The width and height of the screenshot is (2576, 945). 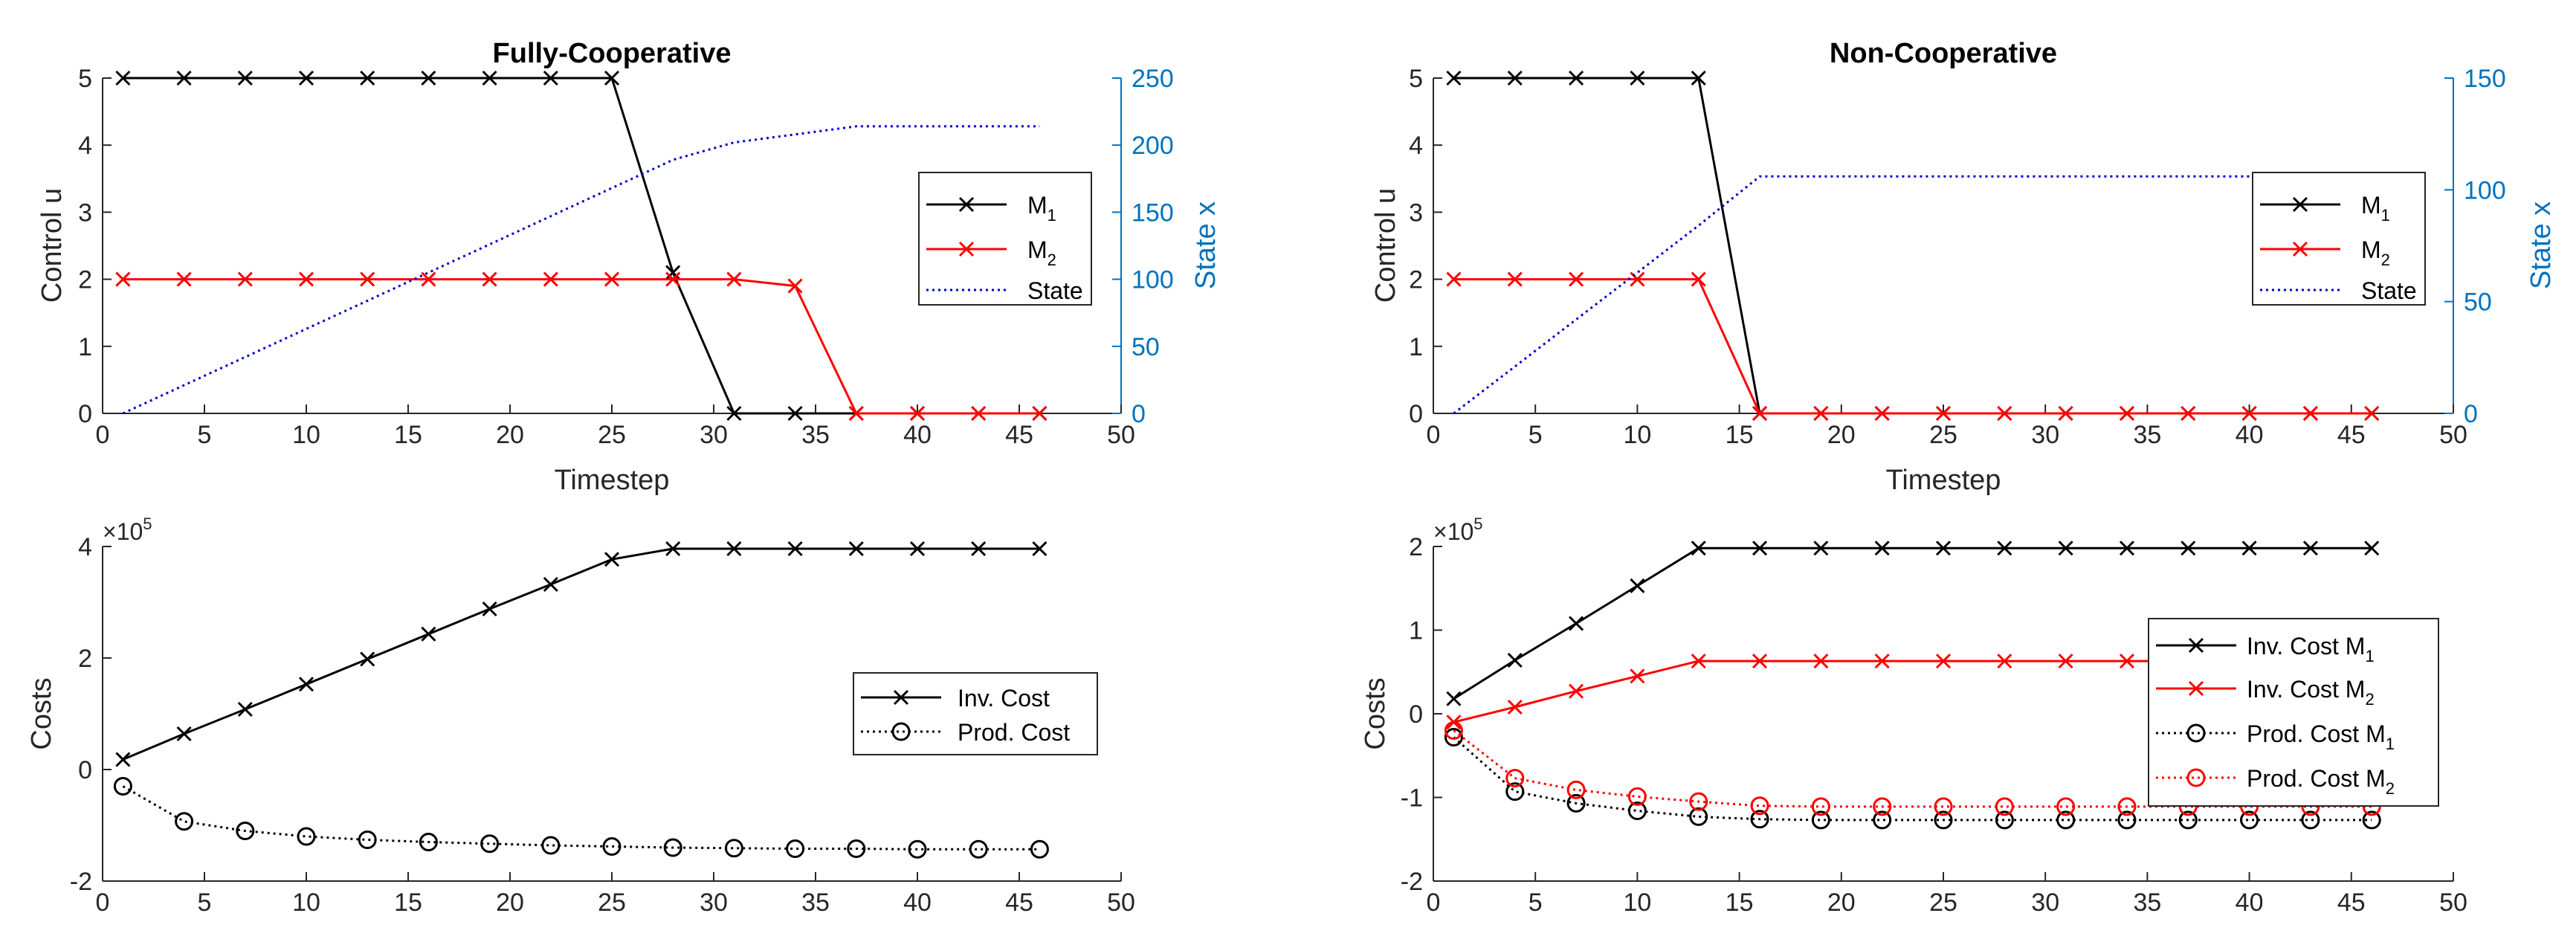 I want to click on series-inv-cost-m1, so click(x=1913, y=623).